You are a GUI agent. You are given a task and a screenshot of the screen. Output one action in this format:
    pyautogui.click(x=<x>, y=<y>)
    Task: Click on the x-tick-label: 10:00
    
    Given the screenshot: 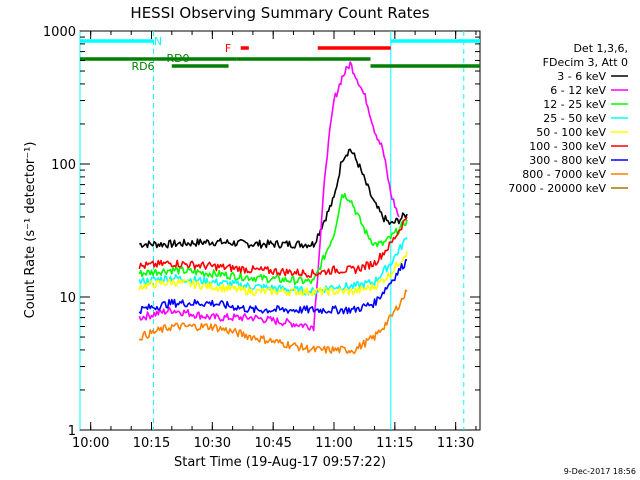 What is the action you would take?
    pyautogui.click(x=90, y=443)
    